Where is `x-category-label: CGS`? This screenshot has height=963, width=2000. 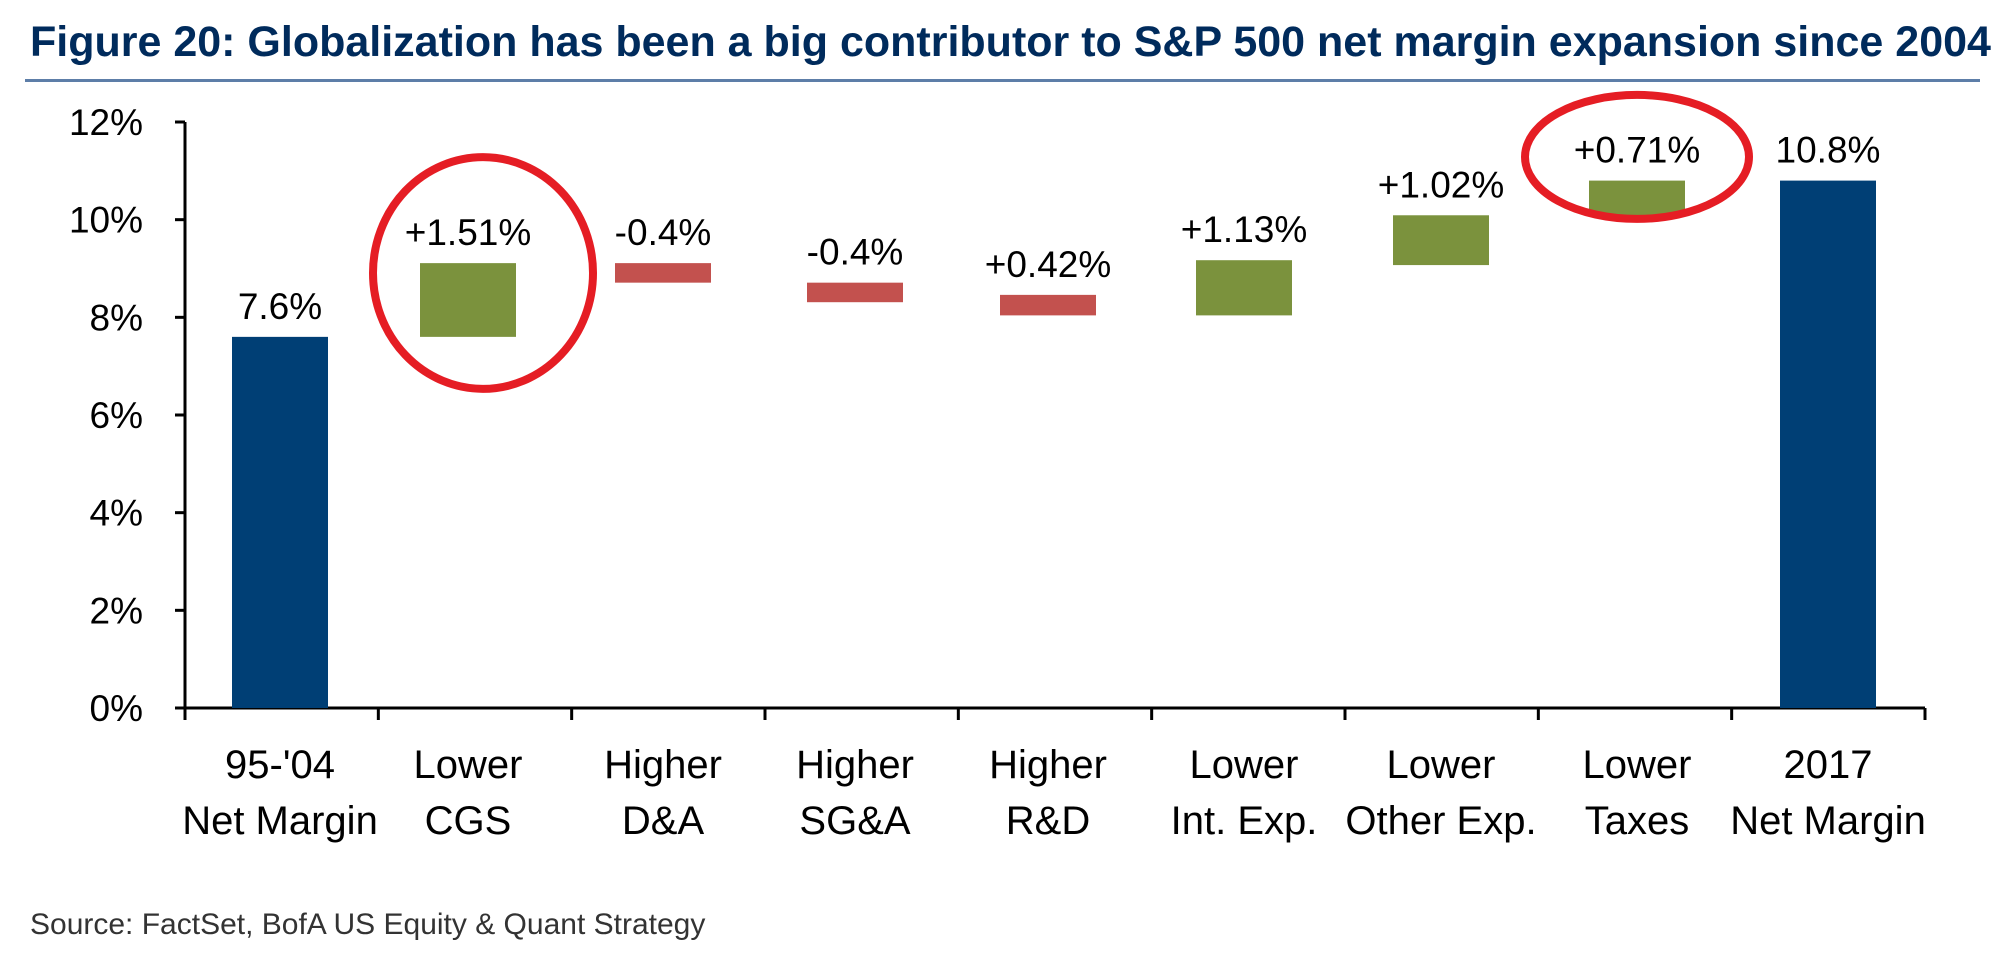
x-category-label: CGS is located at coordinates (468, 821).